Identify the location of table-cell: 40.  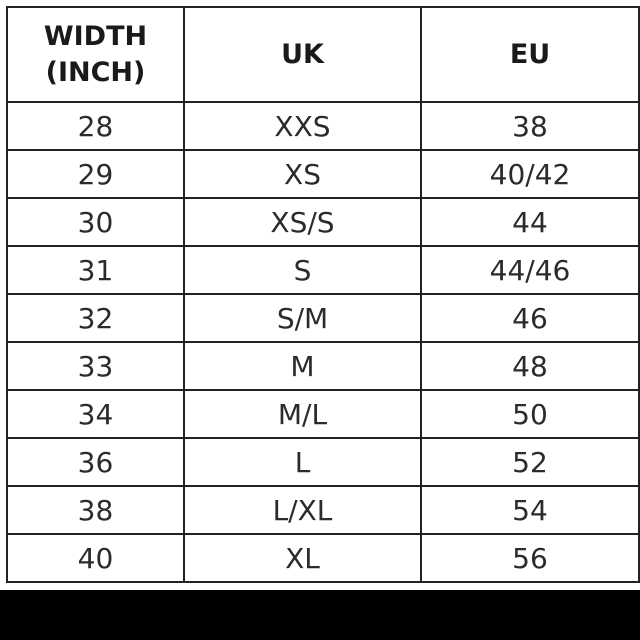
(95, 558).